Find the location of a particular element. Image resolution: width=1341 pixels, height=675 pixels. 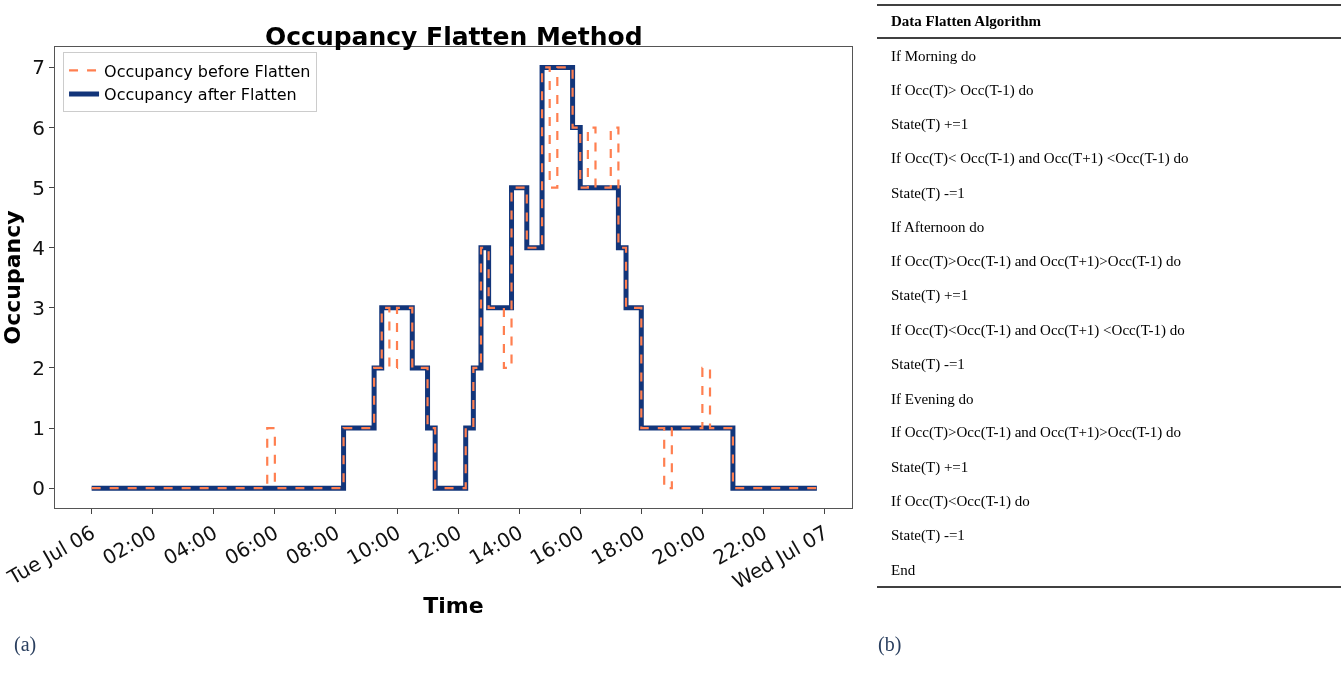

y-tick-label: 3 is located at coordinates (38, 307).